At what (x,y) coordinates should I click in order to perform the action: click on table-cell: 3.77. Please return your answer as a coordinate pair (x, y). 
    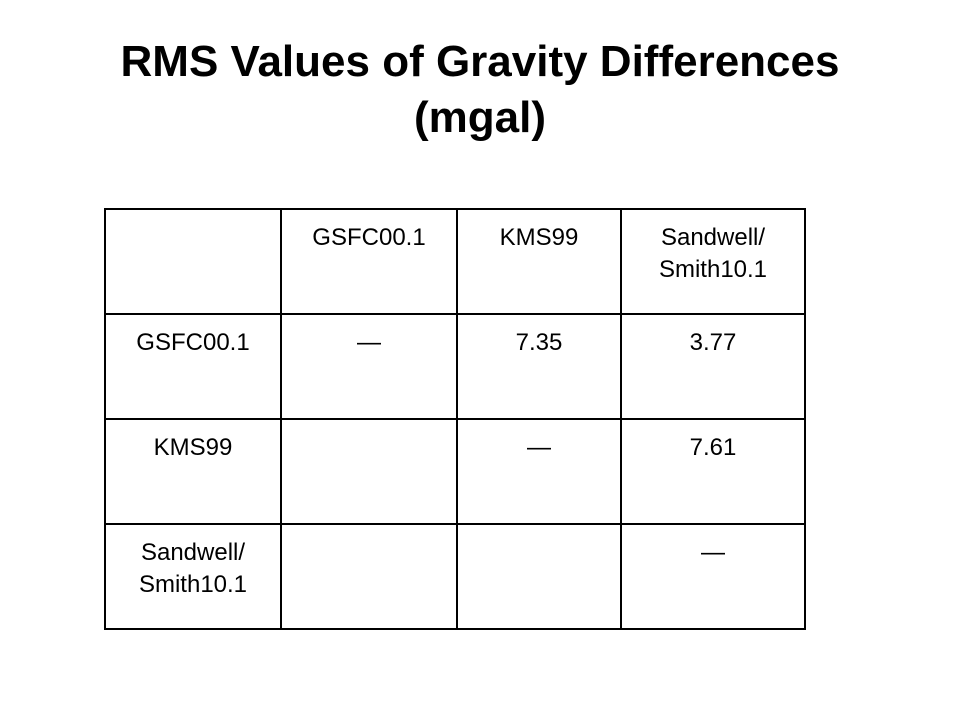
    Looking at the image, I should click on (713, 366).